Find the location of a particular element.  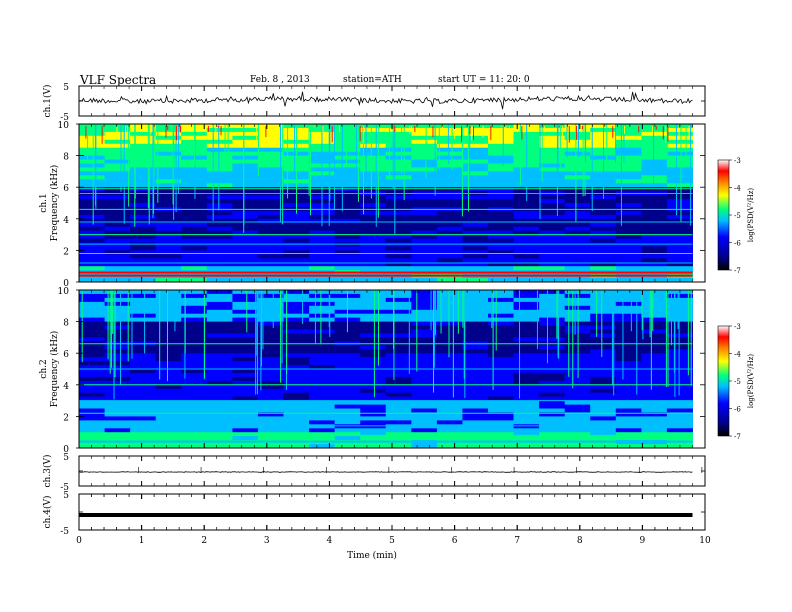

x-tick-label: 1 is located at coordinates (142, 541).